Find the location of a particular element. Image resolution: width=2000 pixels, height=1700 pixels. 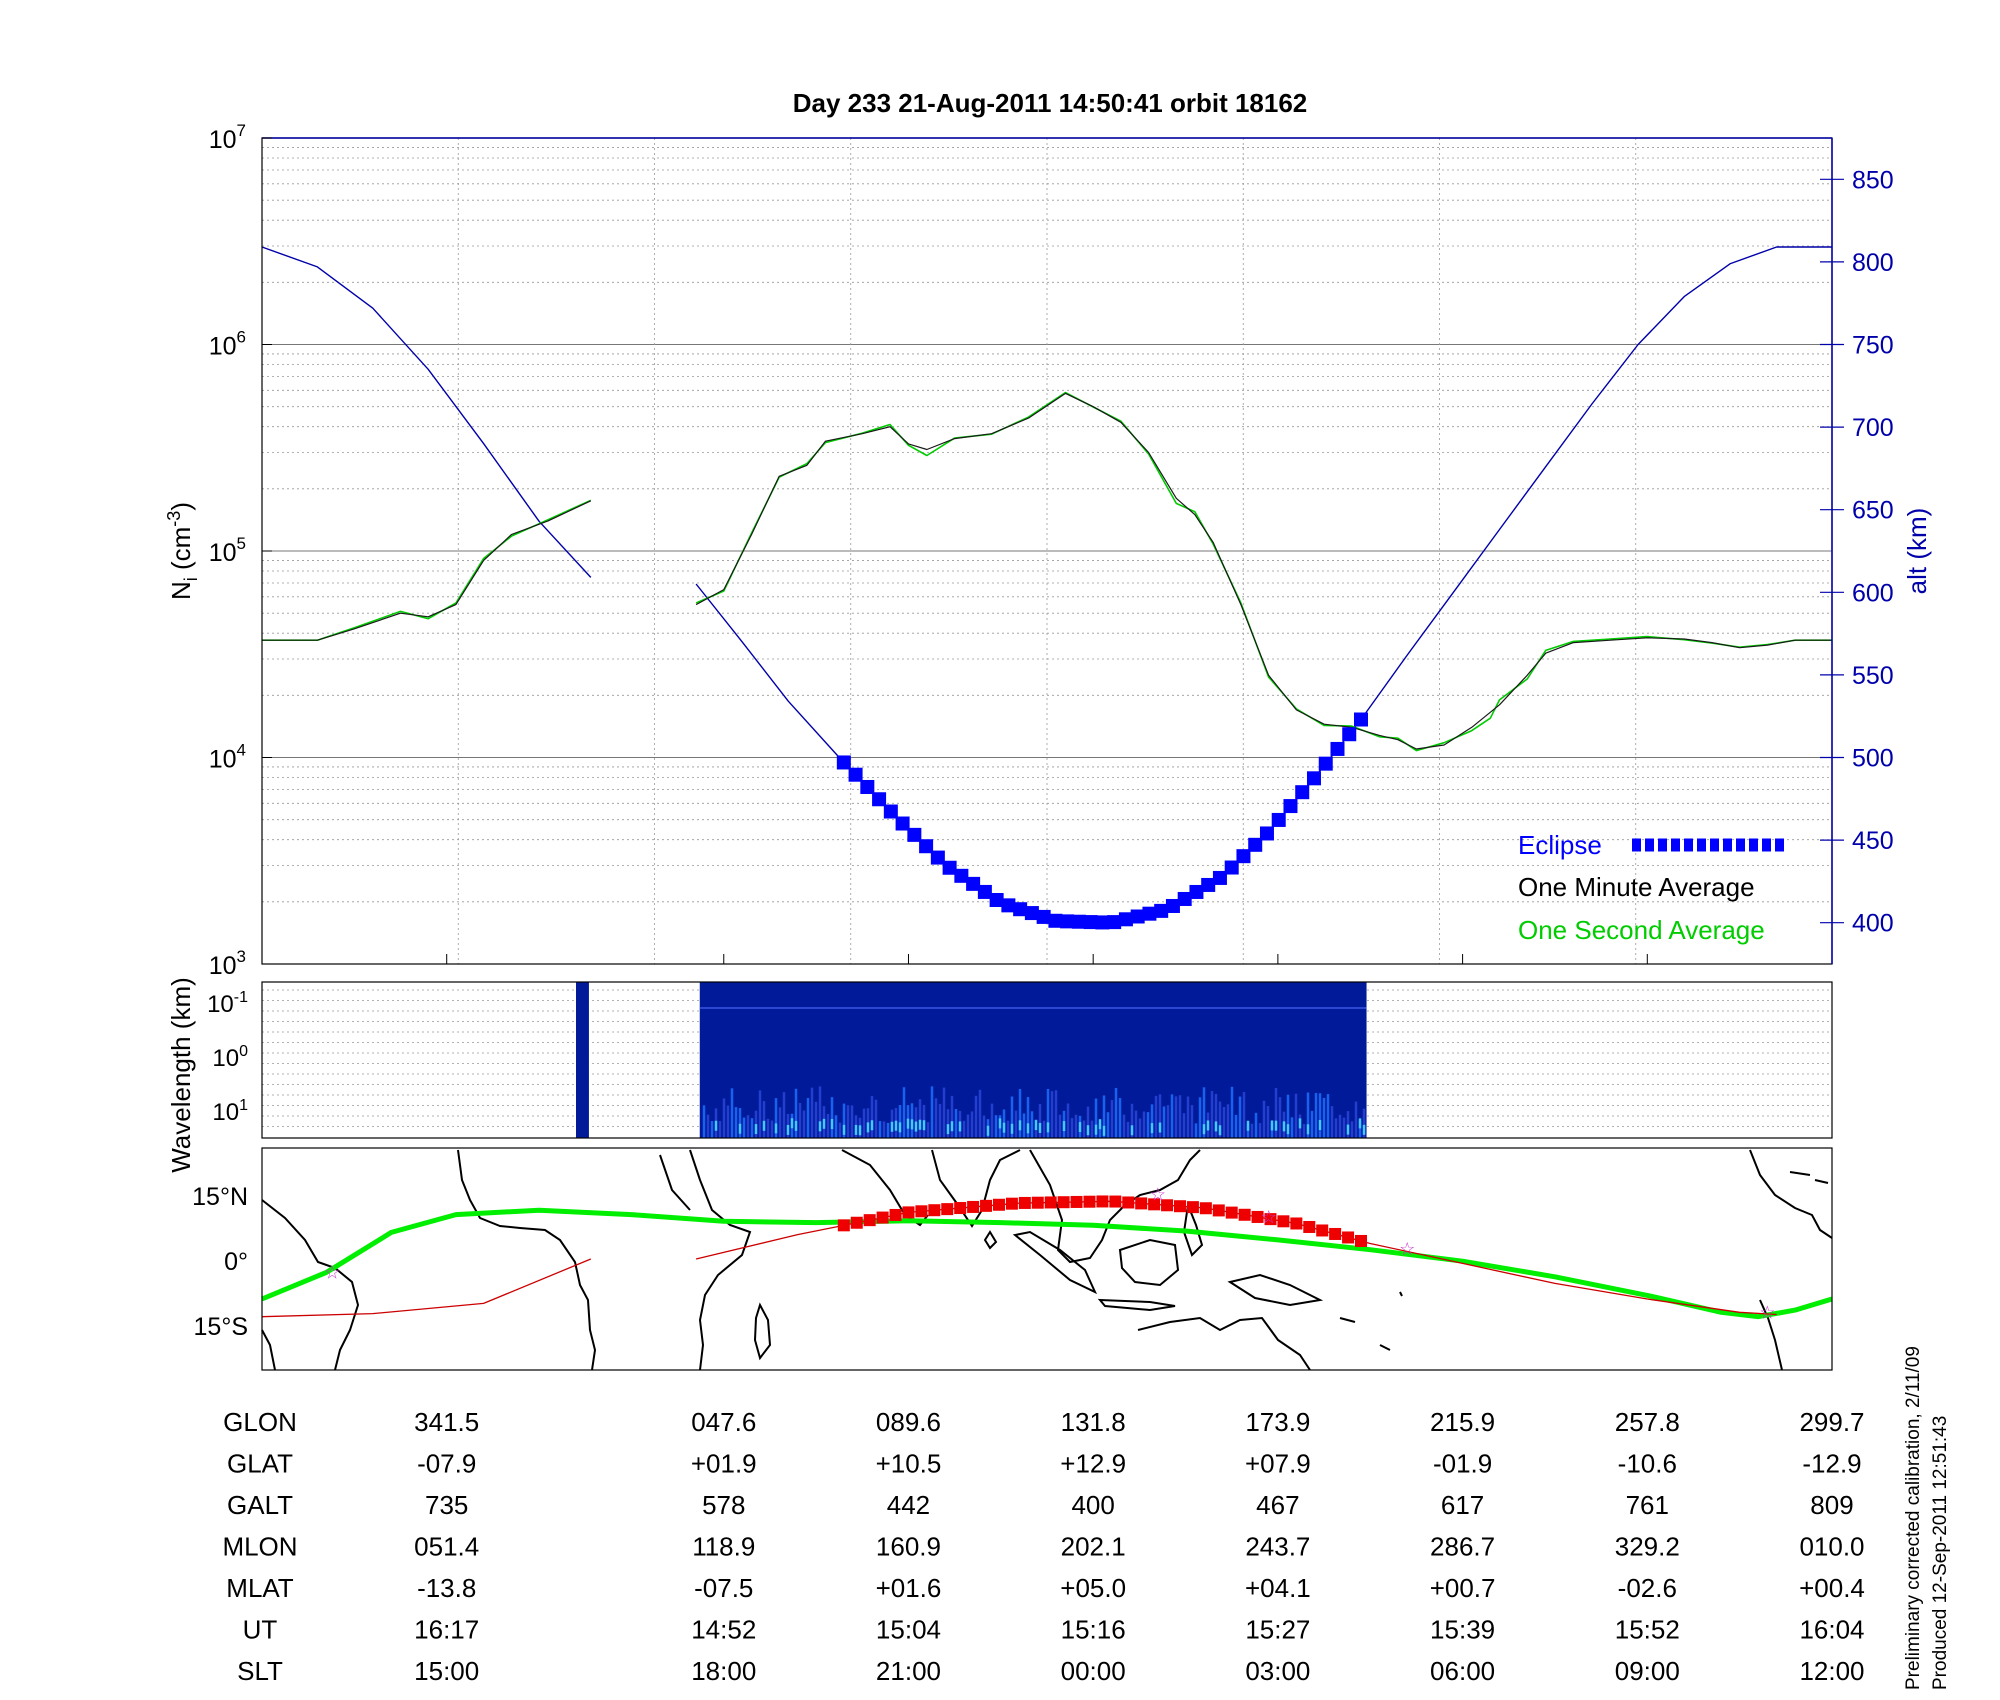

magnetic-track is located at coordinates (426, 1288).